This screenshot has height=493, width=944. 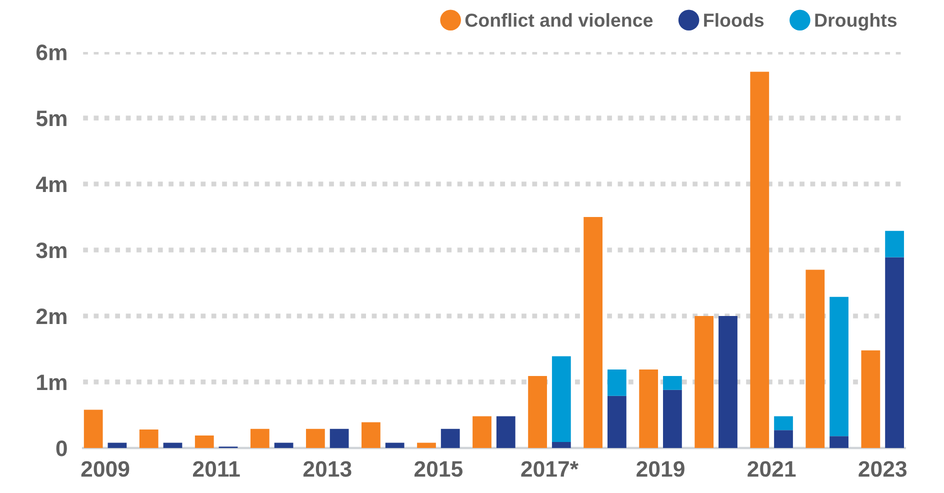 I want to click on y-tick-label: 5m, so click(x=51, y=118).